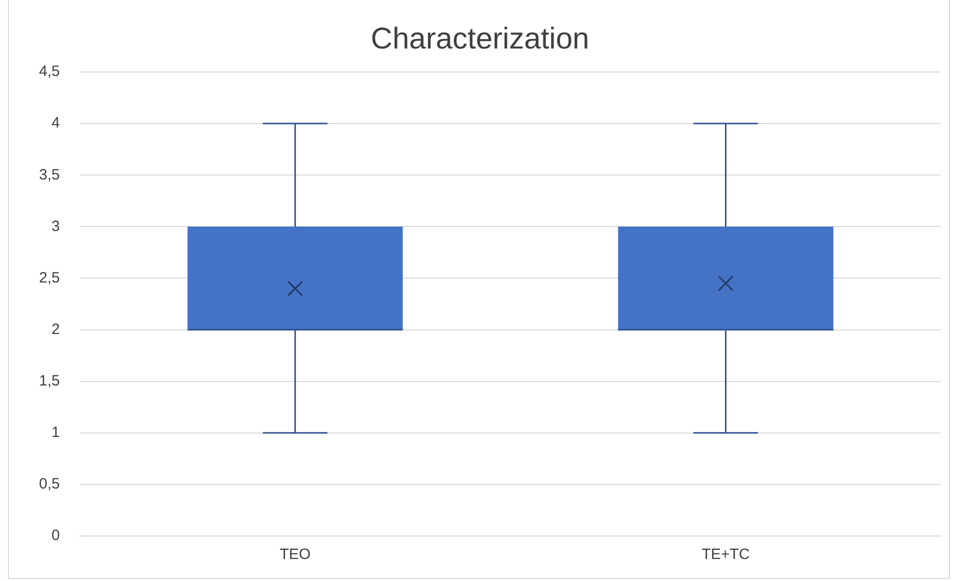 This screenshot has height=581, width=956. What do you see at coordinates (56, 329) in the screenshot?
I see `y-tick-label: 2` at bounding box center [56, 329].